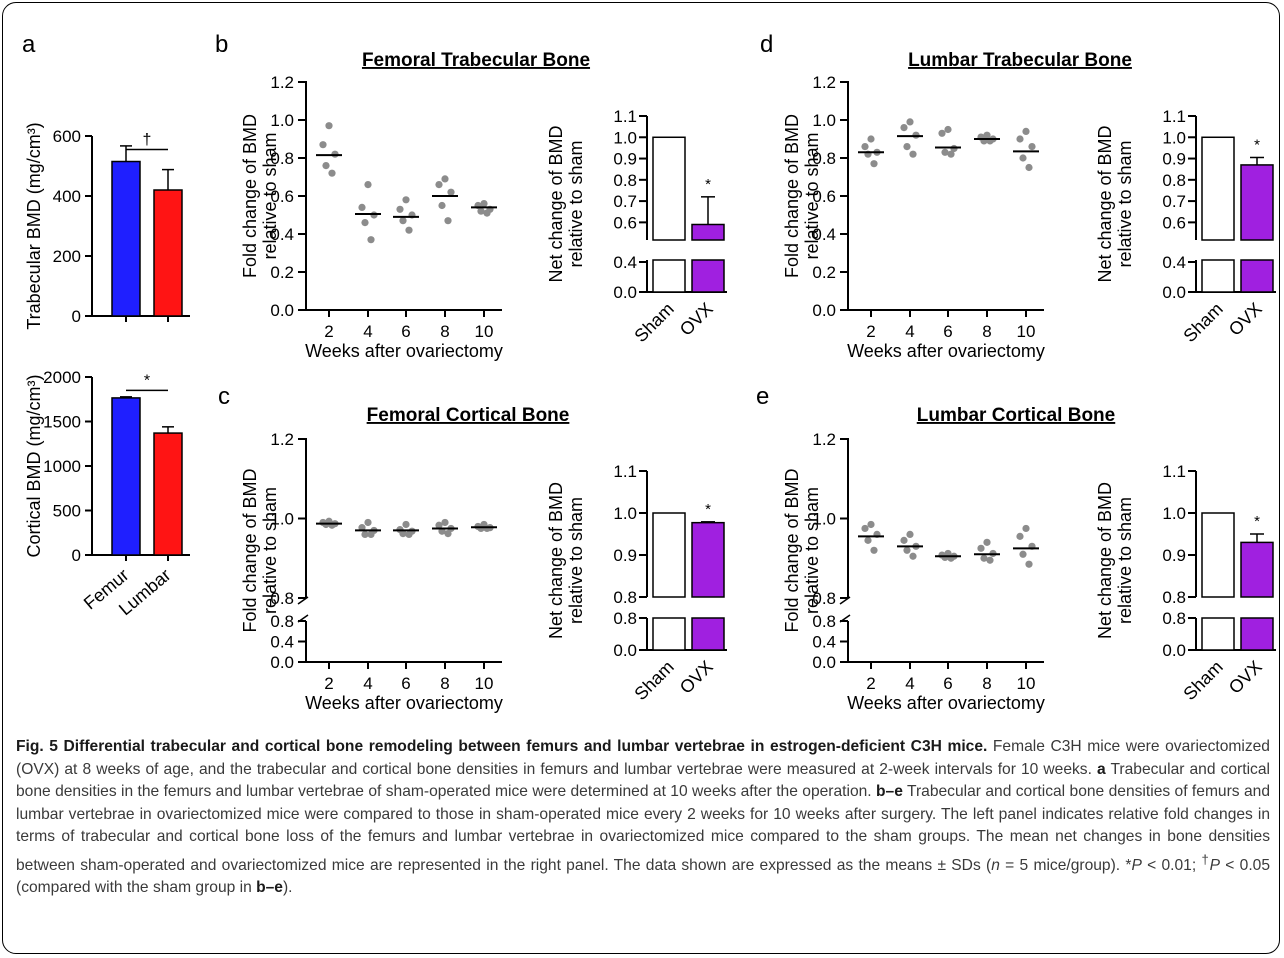 Image resolution: width=1284 pixels, height=958 pixels. I want to click on d-net-bar-ovx-upper, so click(1257, 202).